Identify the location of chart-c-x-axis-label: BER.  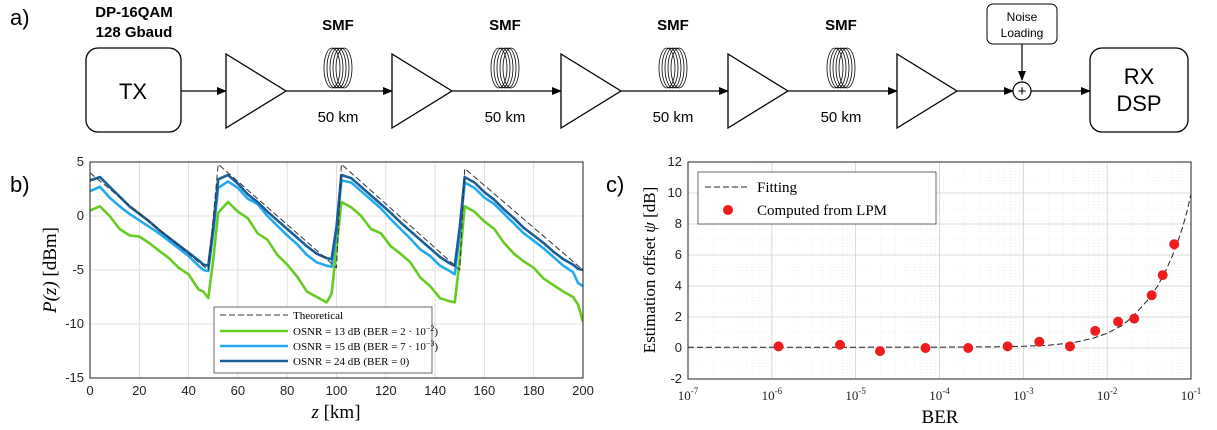
(940, 417).